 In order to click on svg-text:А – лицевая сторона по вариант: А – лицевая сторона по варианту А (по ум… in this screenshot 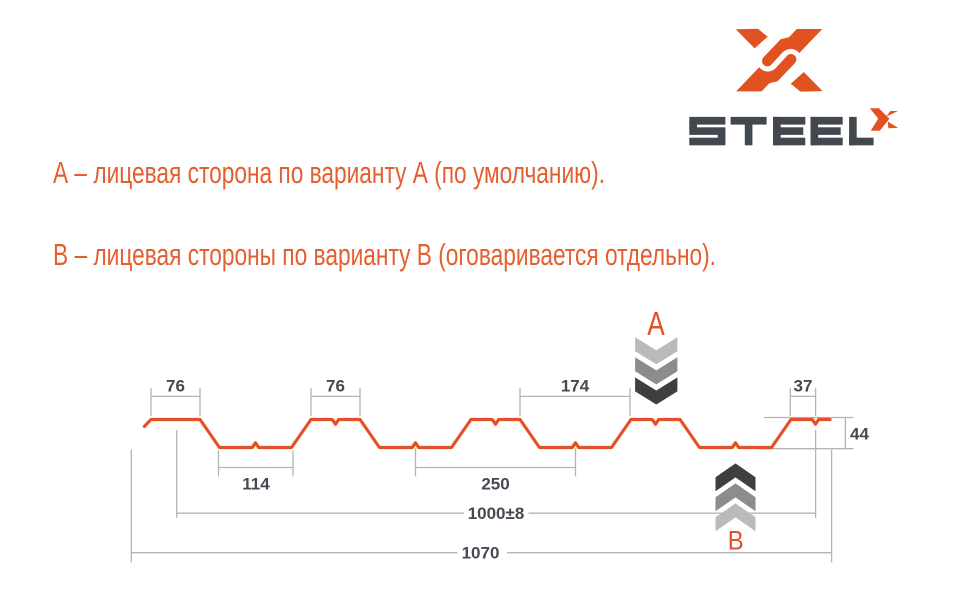, I will do `click(329, 172)`.